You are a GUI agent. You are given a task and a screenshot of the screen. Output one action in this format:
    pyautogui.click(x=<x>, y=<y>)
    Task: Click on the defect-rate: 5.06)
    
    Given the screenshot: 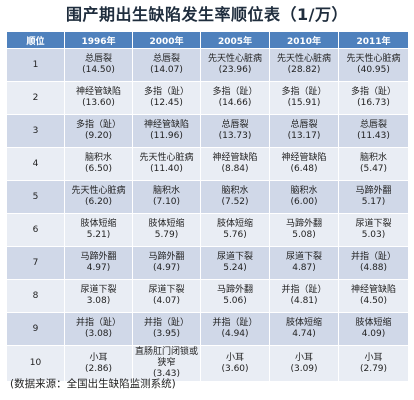 What is the action you would take?
    pyautogui.click(x=235, y=301)
    